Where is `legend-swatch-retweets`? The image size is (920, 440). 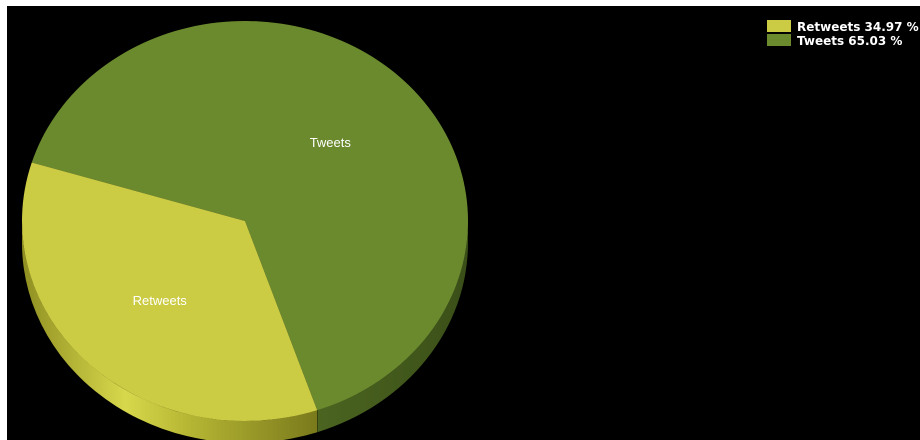
legend-swatch-retweets is located at coordinates (779, 26).